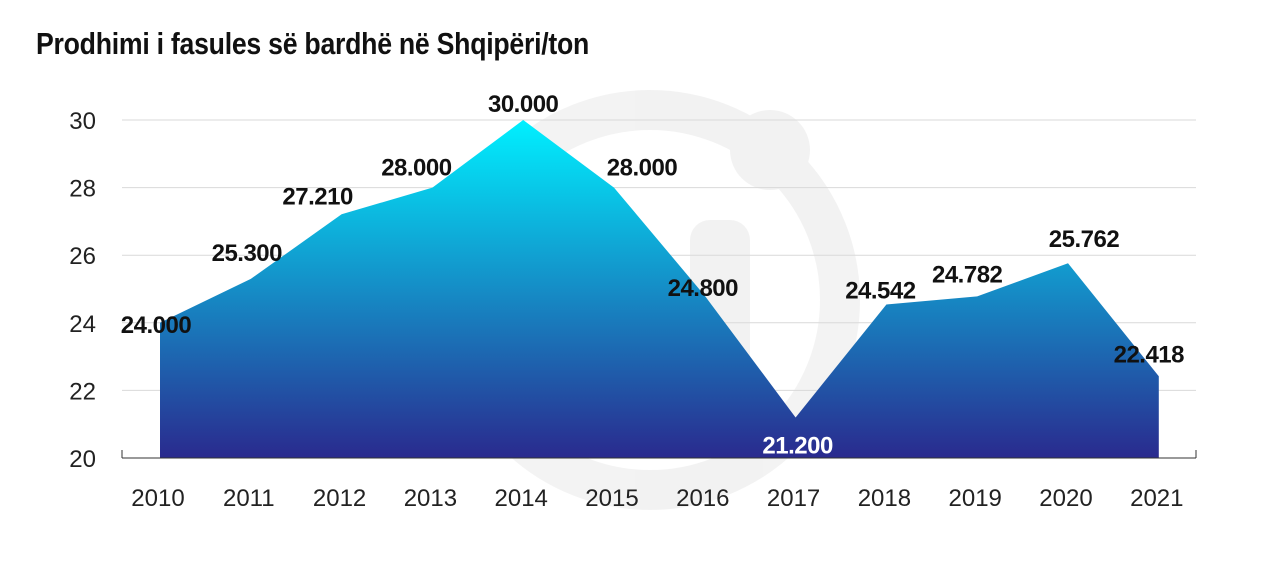  Describe the element at coordinates (1149, 354) in the screenshot. I see `data-label: 22.418` at that location.